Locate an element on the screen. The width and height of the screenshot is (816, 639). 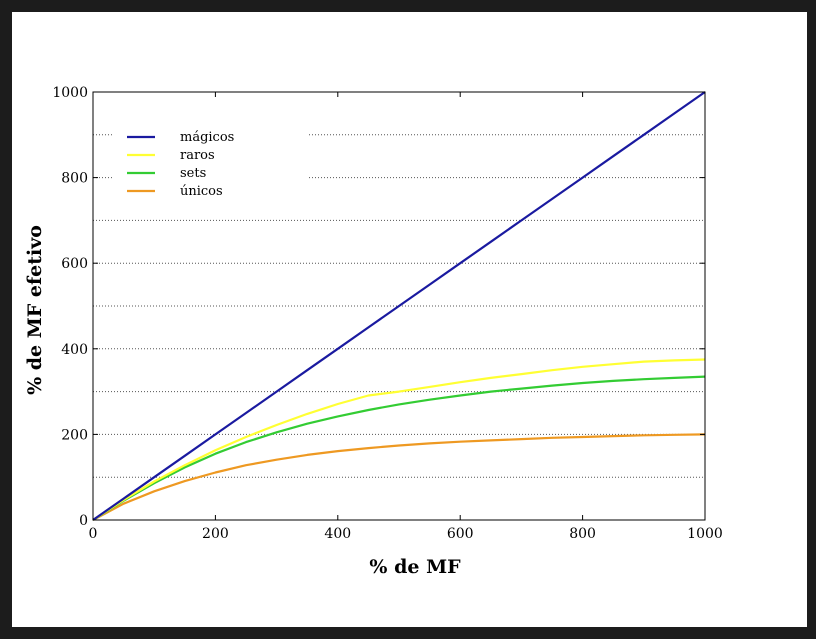
legend: mágicos raros sets únicos is located at coordinates (209, 165).